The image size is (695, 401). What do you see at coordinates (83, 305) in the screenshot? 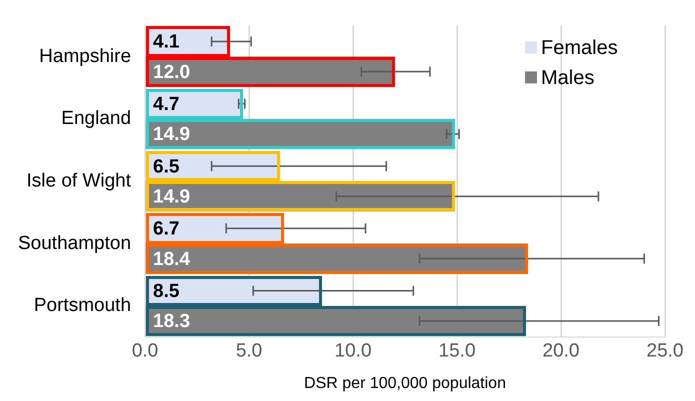
I see `y-tick-label: Portsmouth` at bounding box center [83, 305].